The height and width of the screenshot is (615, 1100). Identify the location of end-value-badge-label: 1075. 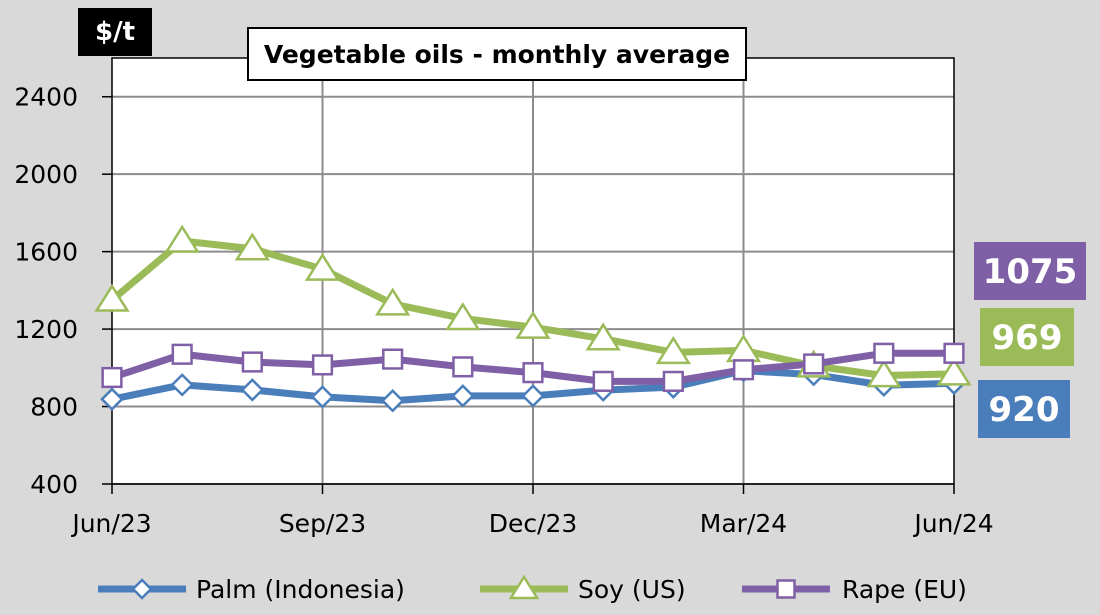
(1030, 272).